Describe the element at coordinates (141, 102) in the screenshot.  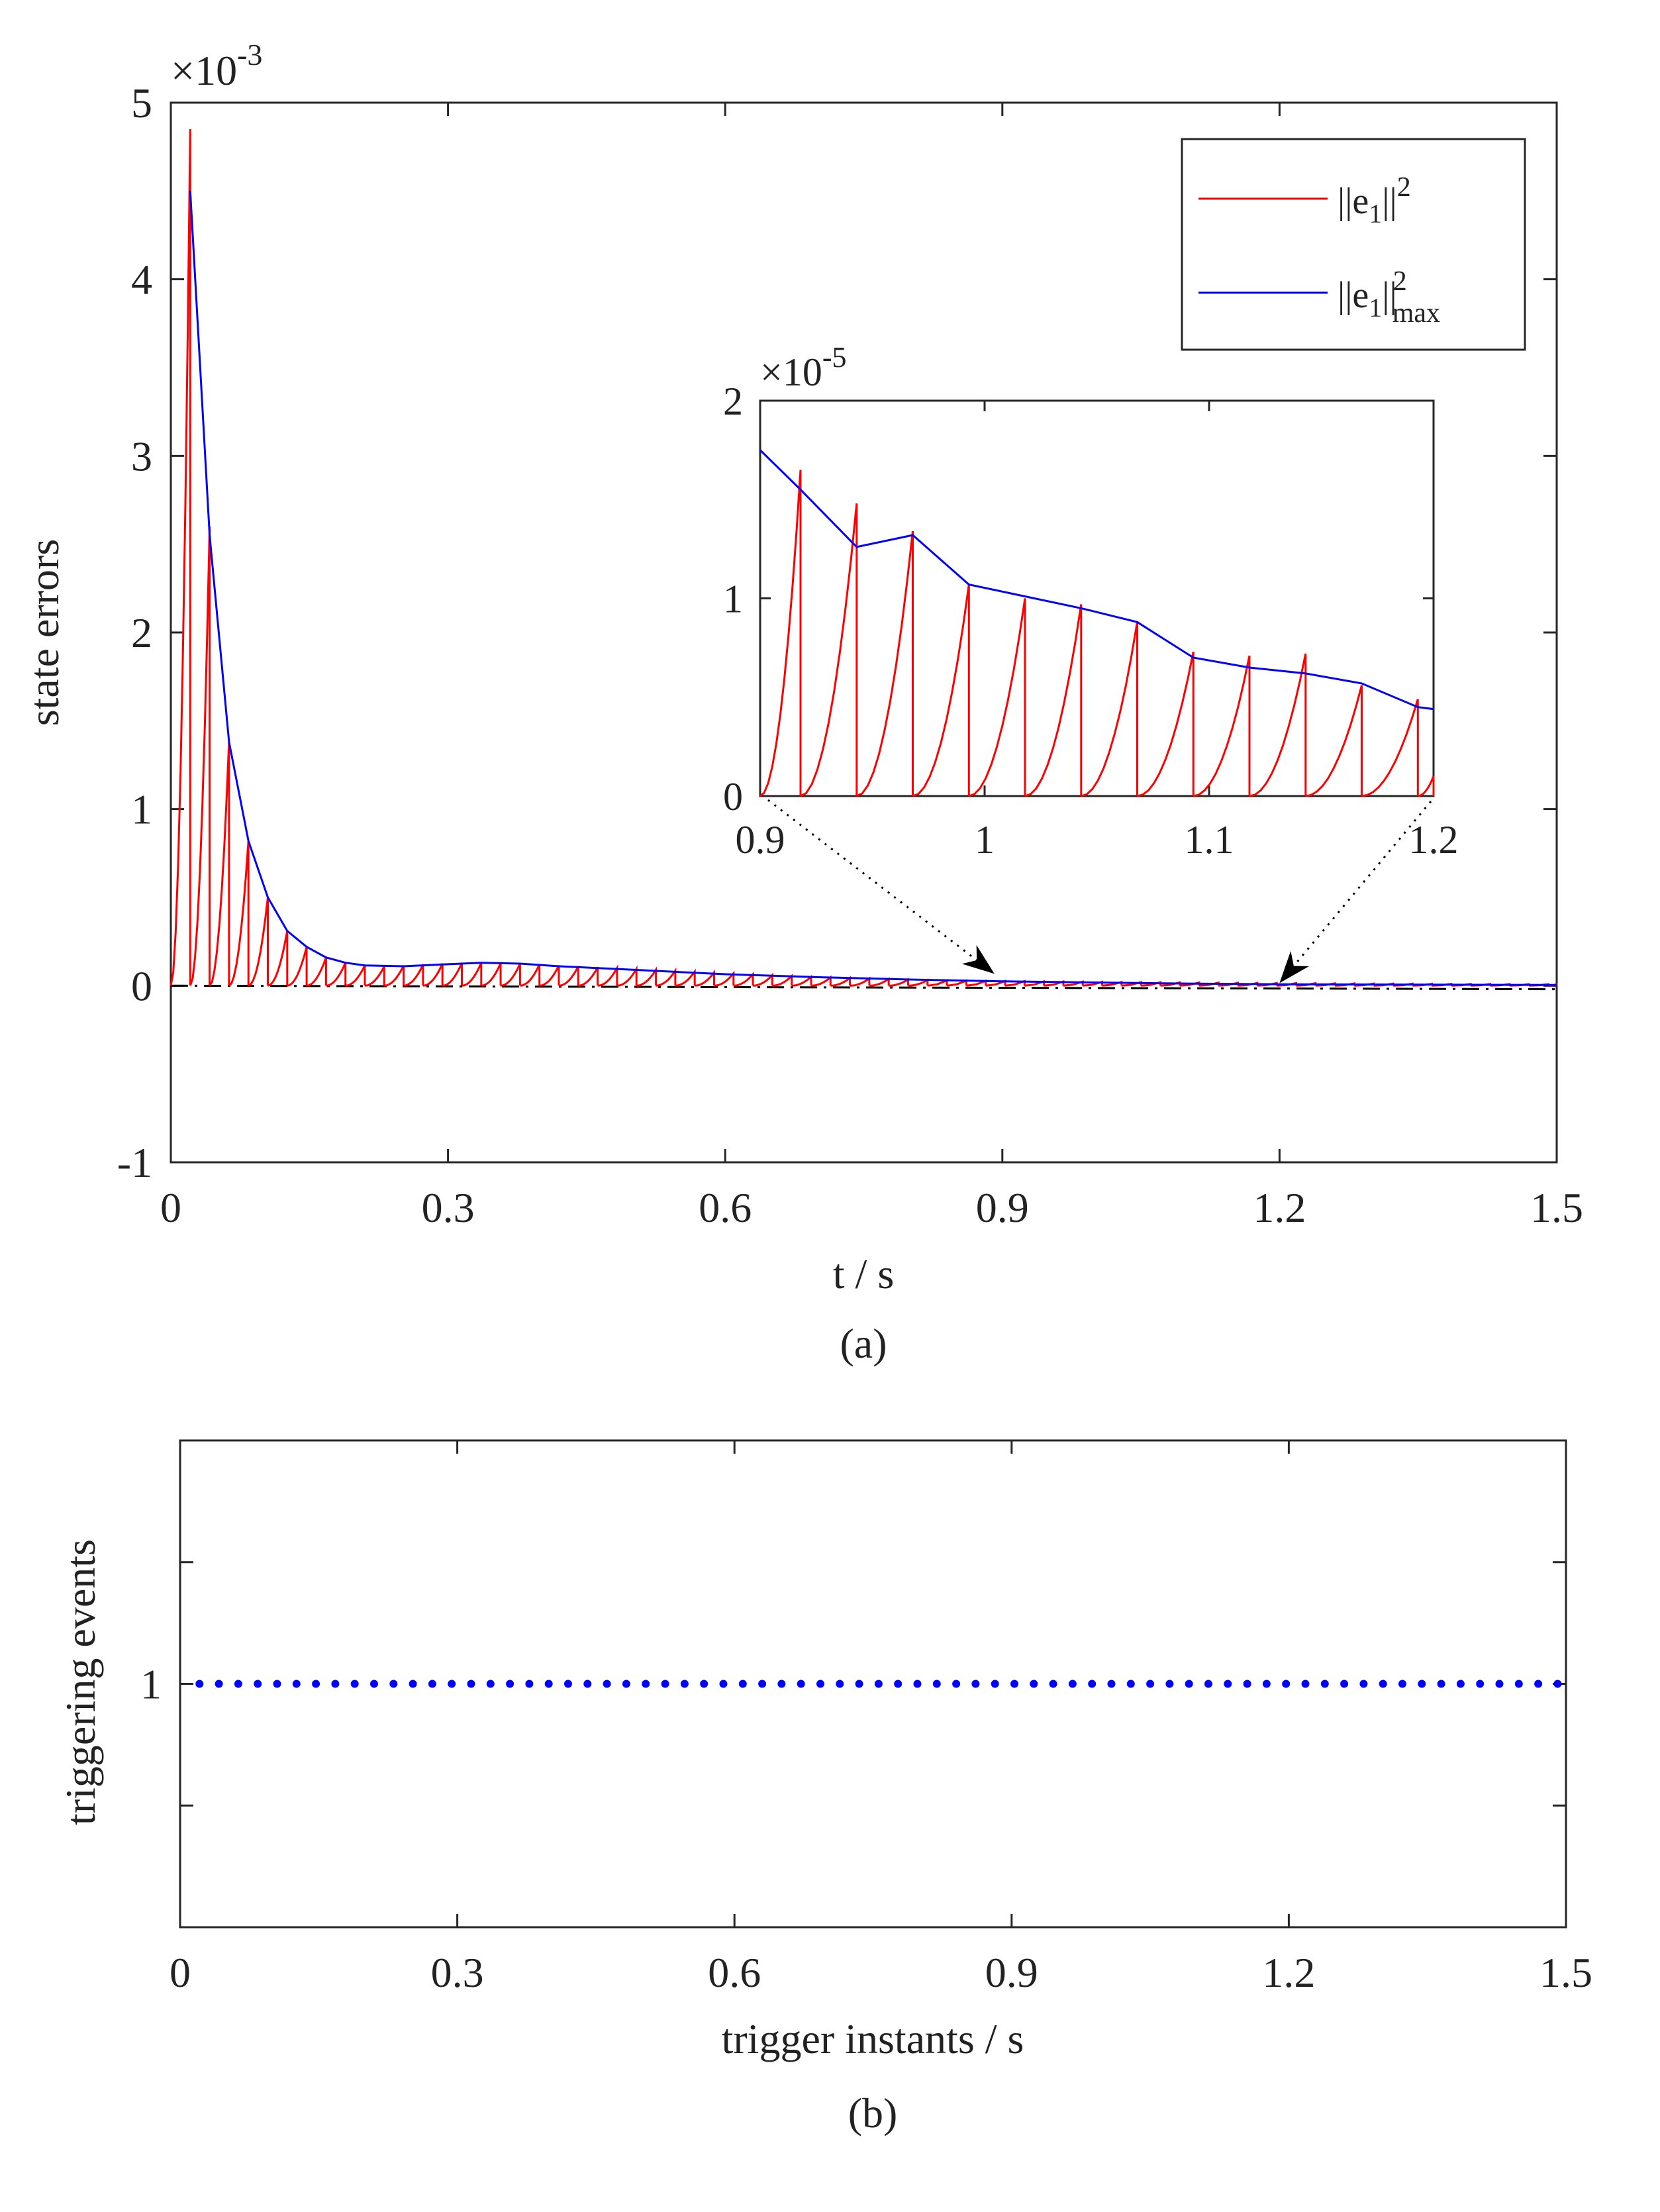
I see `chart-a-ytick-label: 5` at that location.